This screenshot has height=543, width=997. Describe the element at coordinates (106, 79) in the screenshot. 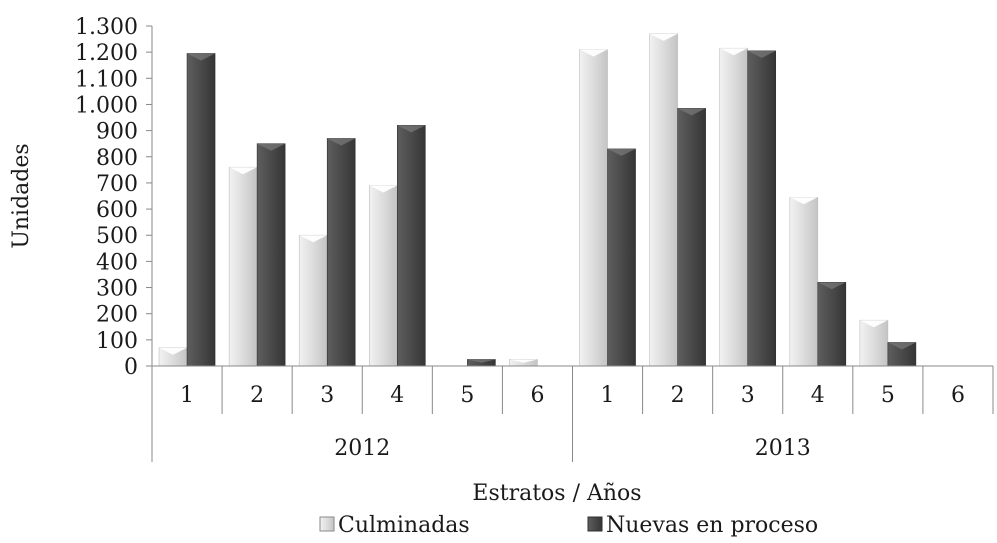

I see `y-tick-label: 1.100` at that location.